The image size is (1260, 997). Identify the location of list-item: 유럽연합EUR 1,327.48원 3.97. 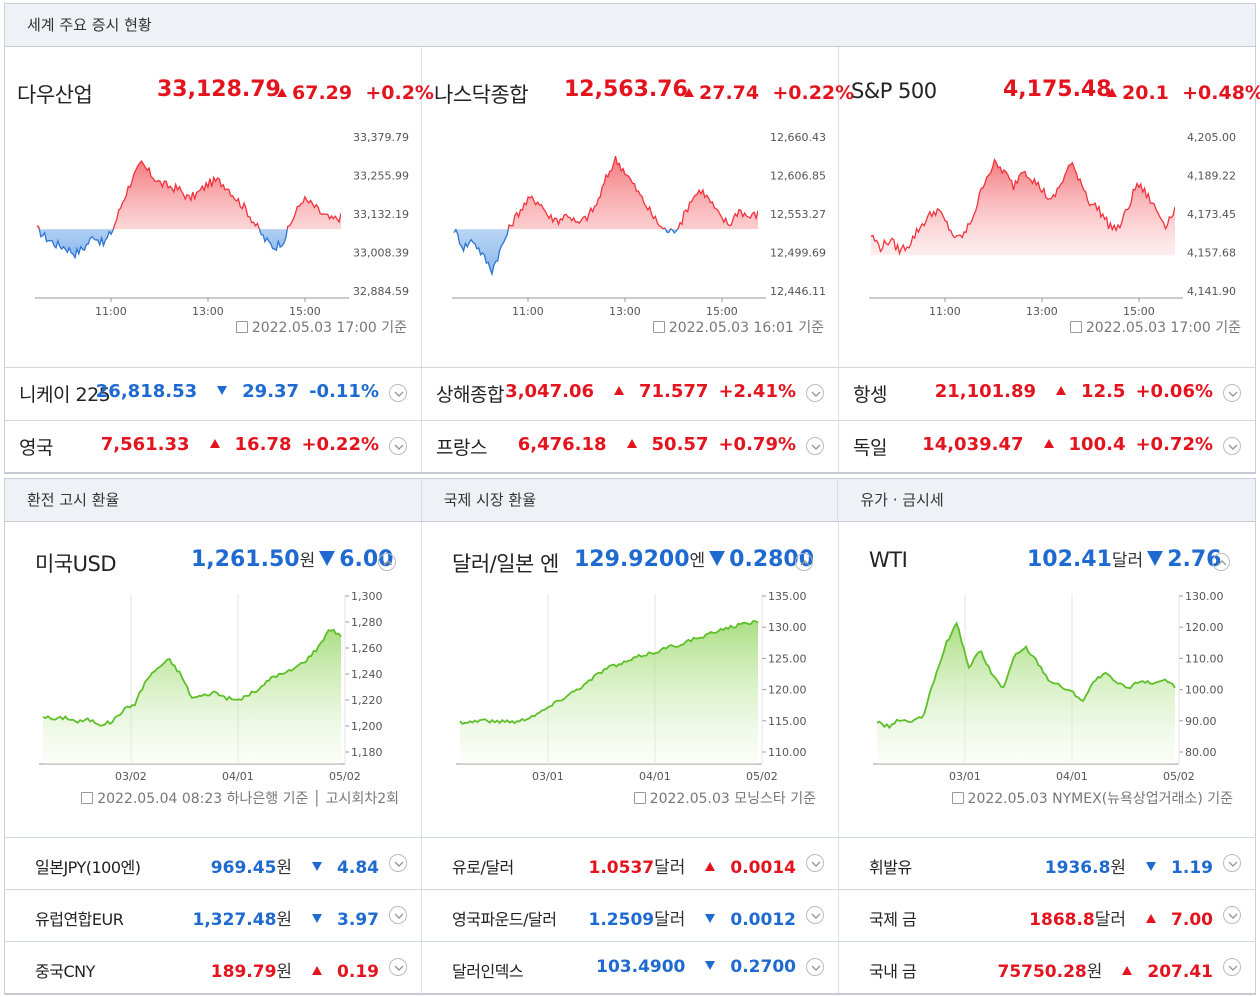
(213, 916).